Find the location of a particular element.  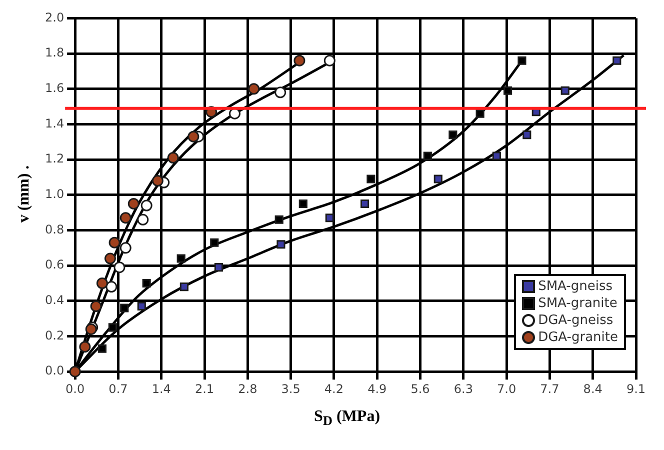

legend-label: SMA-granite is located at coordinates (578, 303).